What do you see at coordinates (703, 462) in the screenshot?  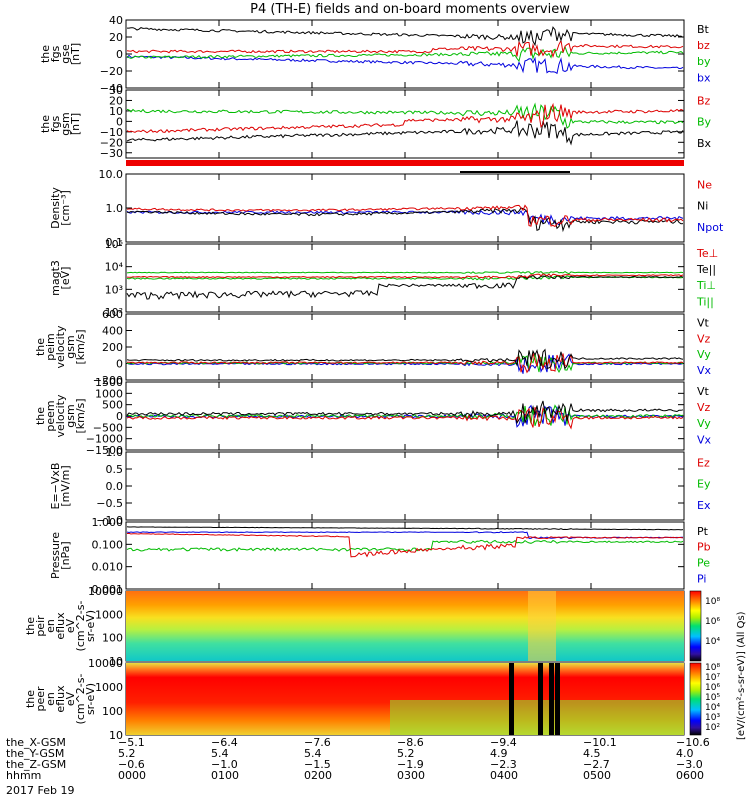 I see `legend-entry: Ez` at bounding box center [703, 462].